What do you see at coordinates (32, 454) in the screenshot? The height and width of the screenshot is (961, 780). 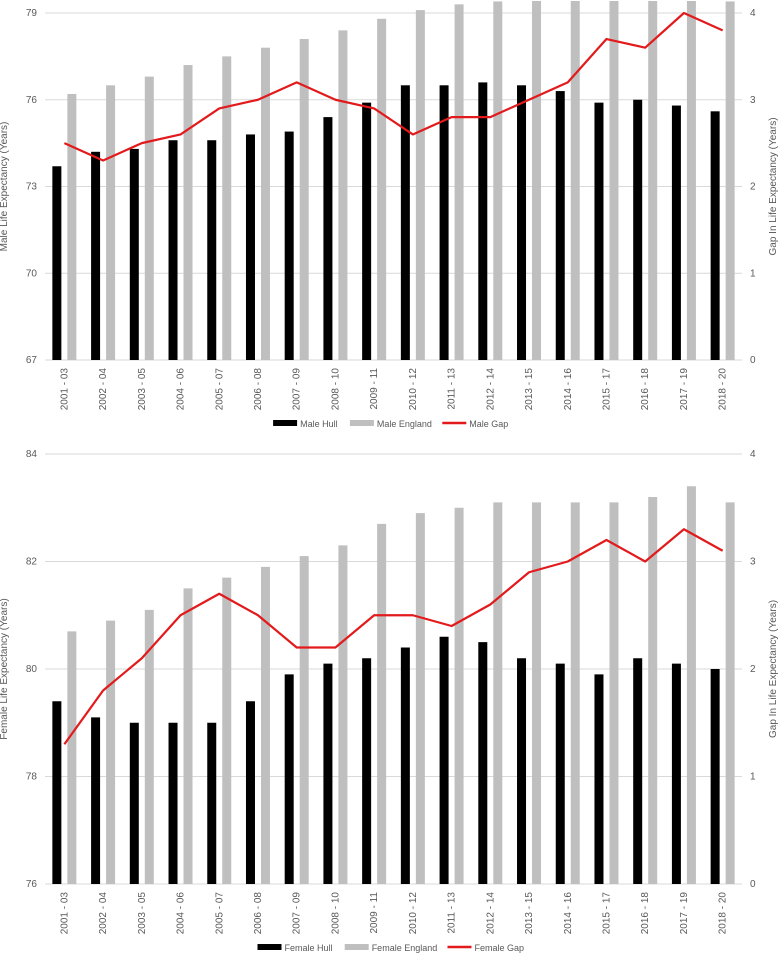 I see `y-tick-label: 84` at bounding box center [32, 454].